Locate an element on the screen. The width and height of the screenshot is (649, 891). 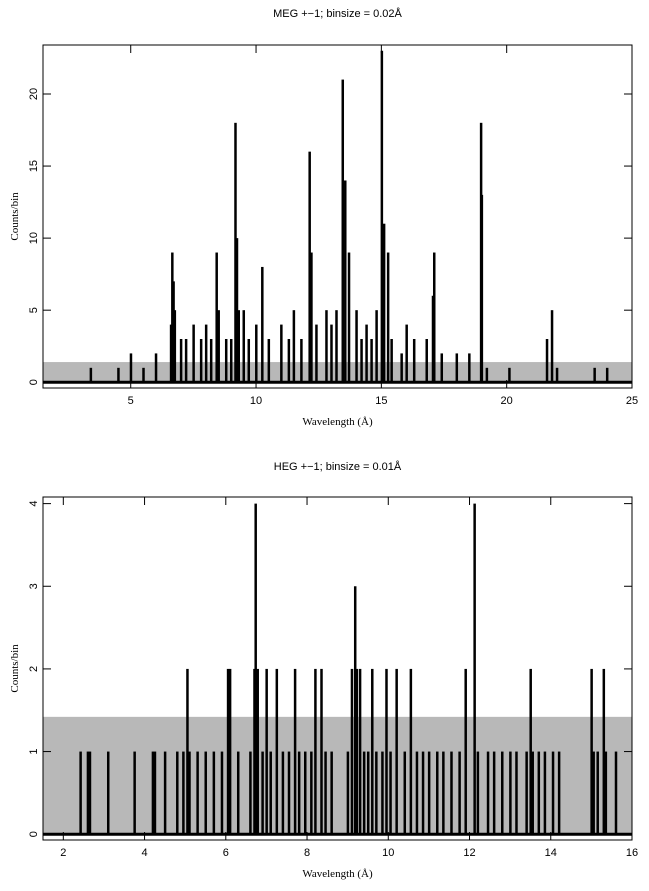
y-tick-label: 5 is located at coordinates (34, 310).